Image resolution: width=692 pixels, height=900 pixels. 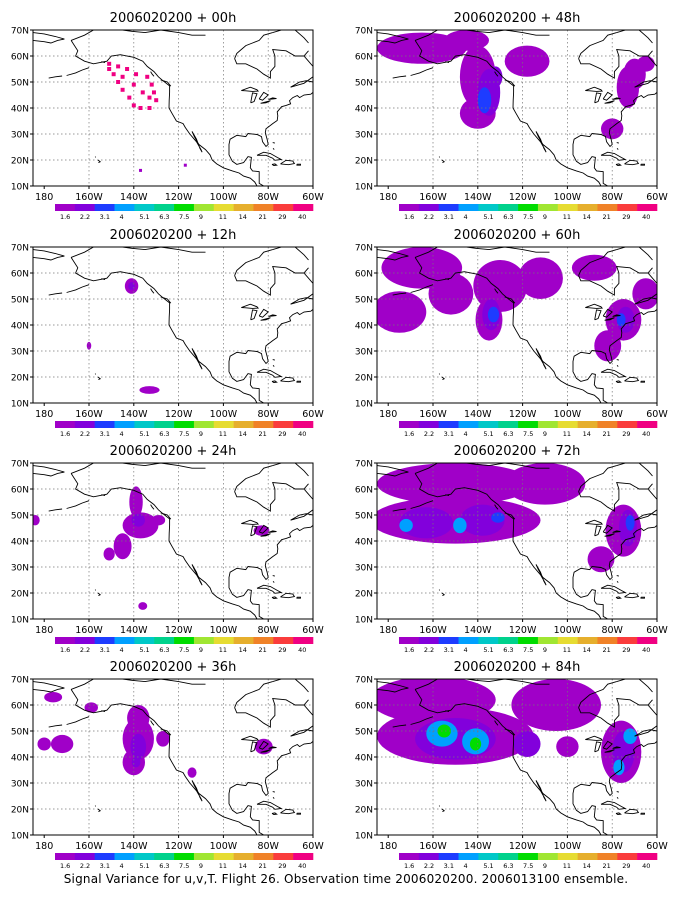 I want to click on colorbar-label: 29, so click(x=626, y=217).